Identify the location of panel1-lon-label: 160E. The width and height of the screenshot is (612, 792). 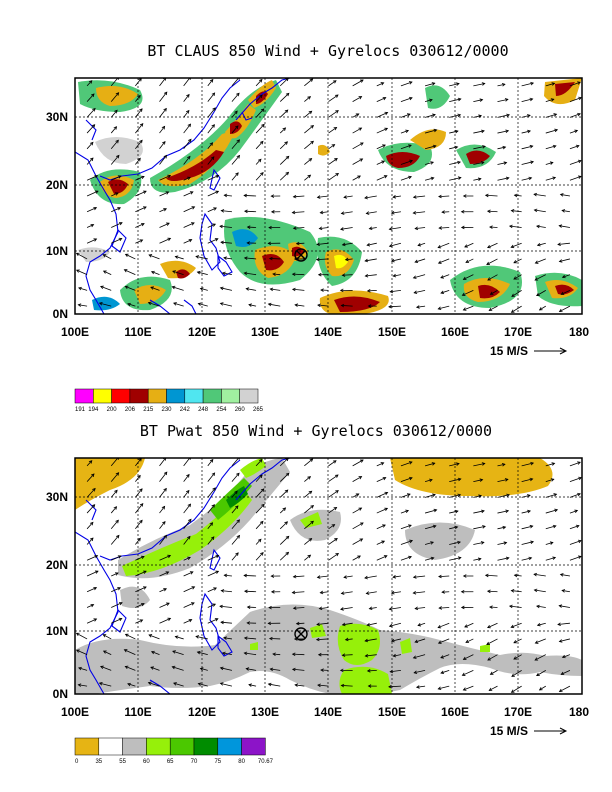
(455, 332).